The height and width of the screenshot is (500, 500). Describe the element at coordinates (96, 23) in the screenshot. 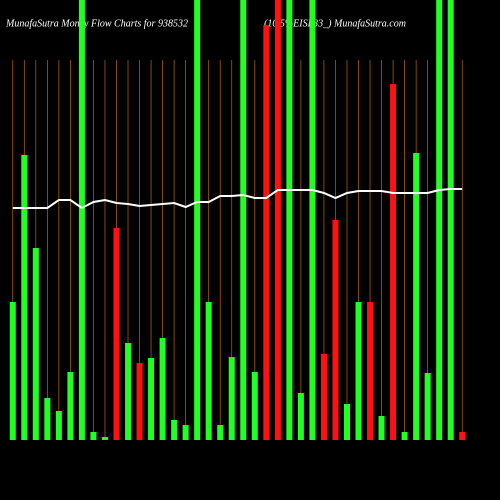

I see `chart-title: MunafaSutra Money Flow Charts for 938532` at that location.